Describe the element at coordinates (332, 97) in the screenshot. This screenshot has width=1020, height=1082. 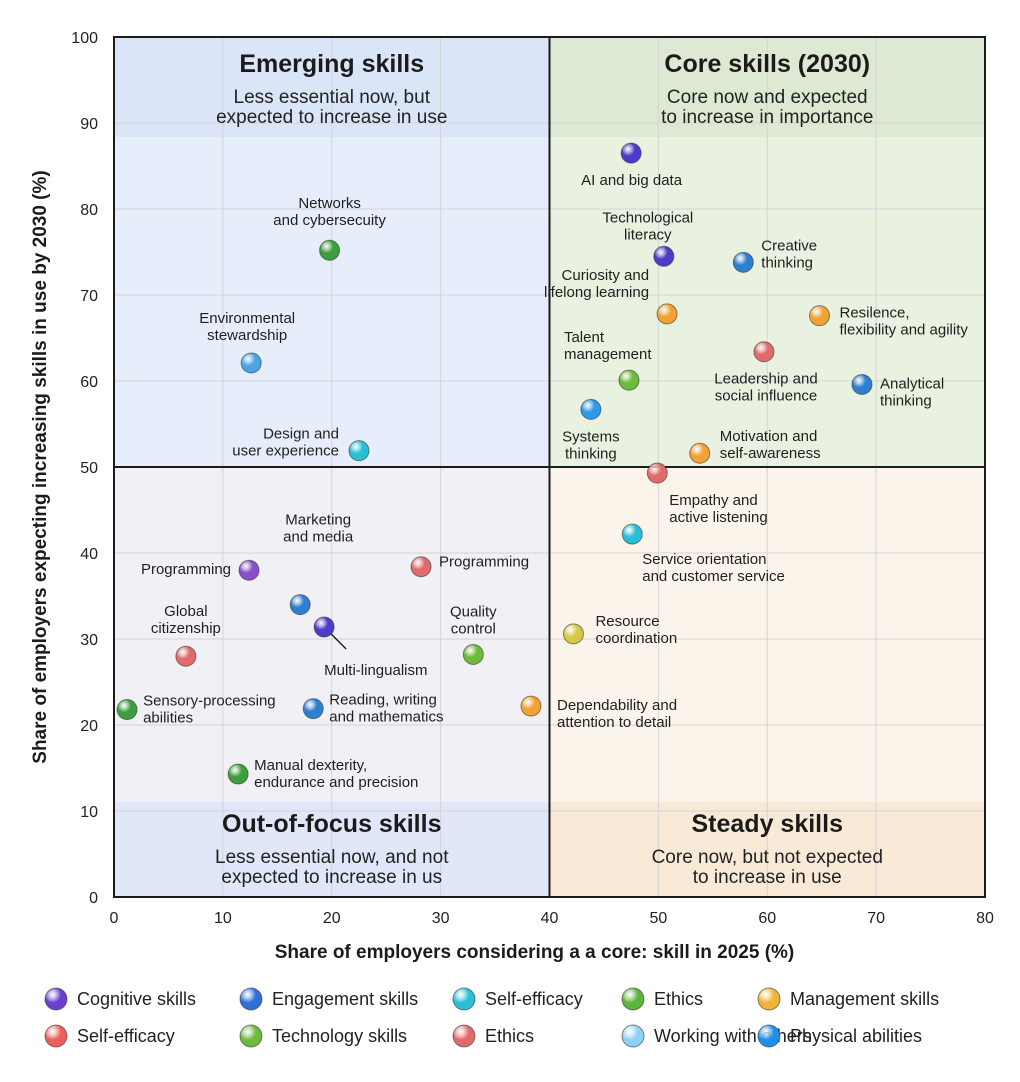
I see `quadrant-subtitle-emerging: Less essential now, but` at that location.